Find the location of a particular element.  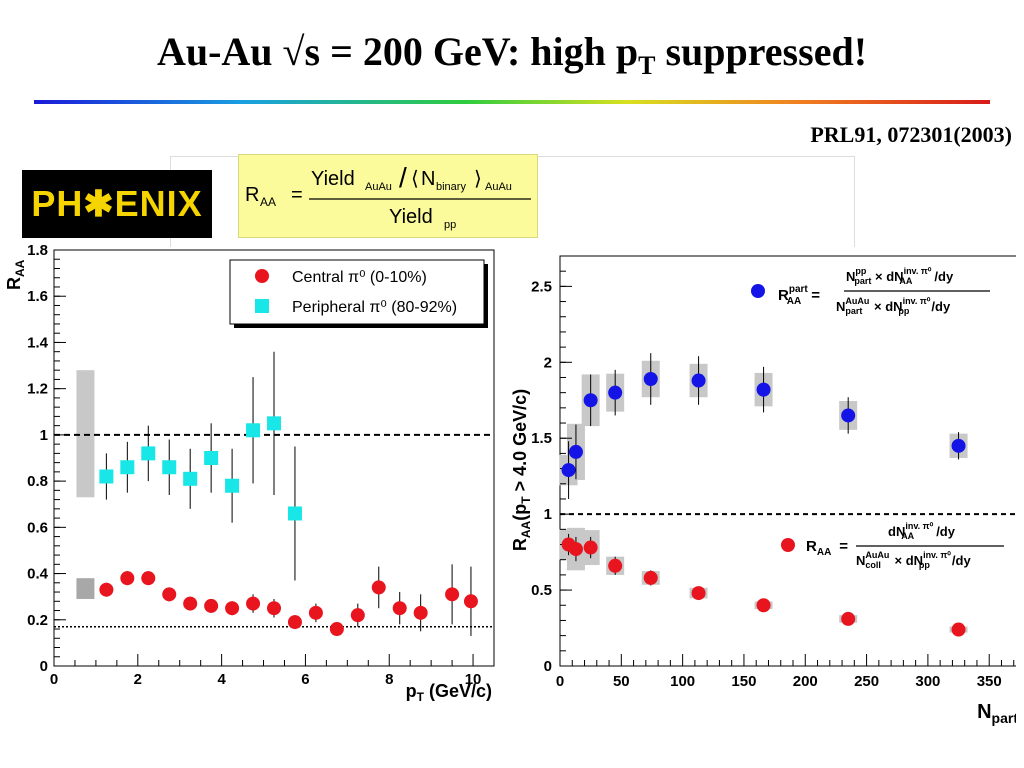

legend-label-part: Rpart AA = is located at coordinates (799, 295).